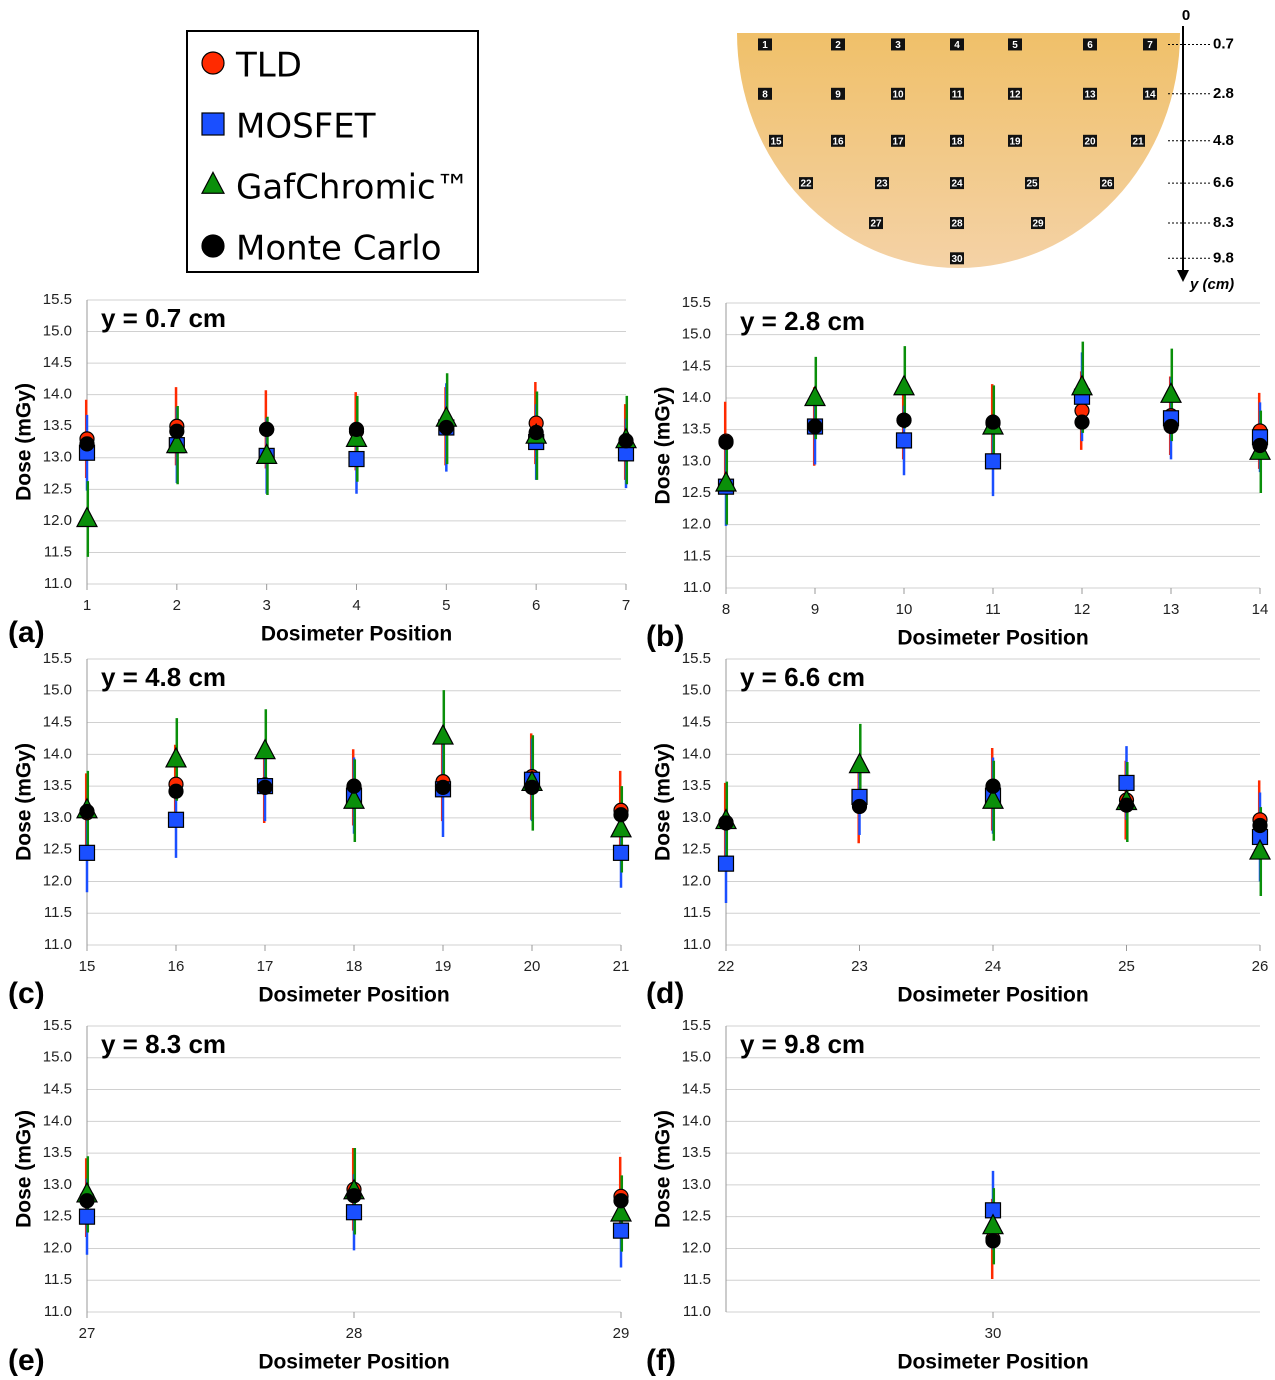 Image resolution: width=1275 pixels, height=1380 pixels. I want to click on dosimeter-label: 23, so click(882, 184).